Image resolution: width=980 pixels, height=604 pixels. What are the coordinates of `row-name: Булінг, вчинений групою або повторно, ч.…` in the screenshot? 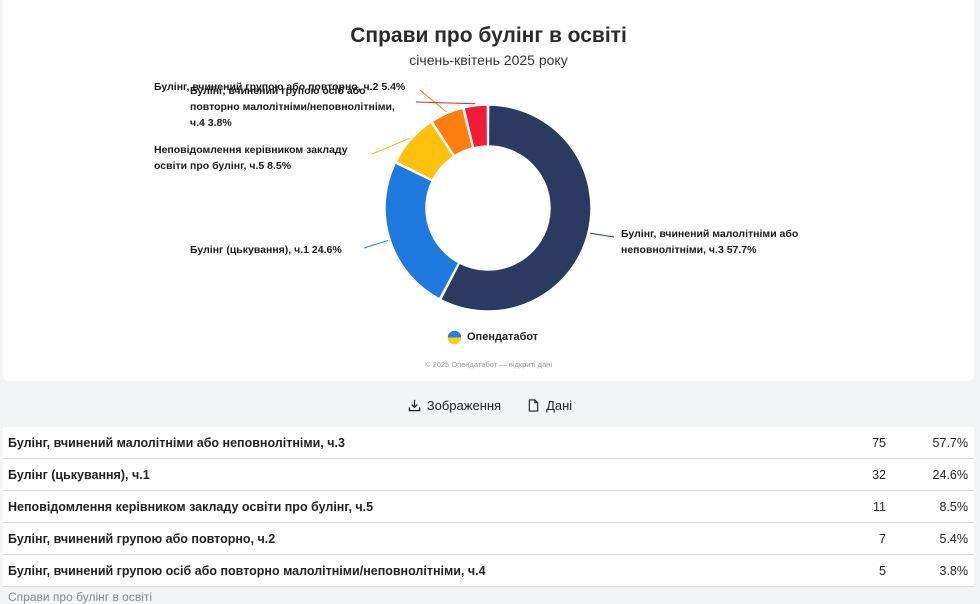 It's located at (142, 538).